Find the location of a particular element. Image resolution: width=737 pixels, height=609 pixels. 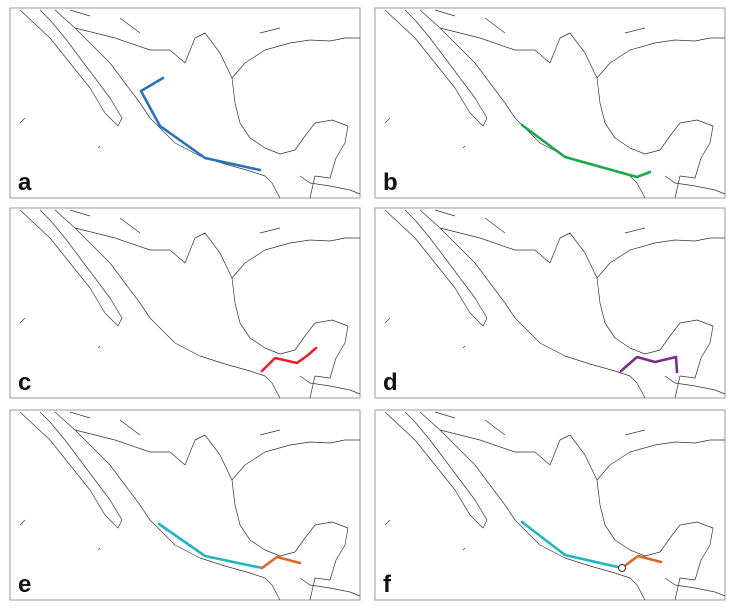

panel-label: b is located at coordinates (390, 182).